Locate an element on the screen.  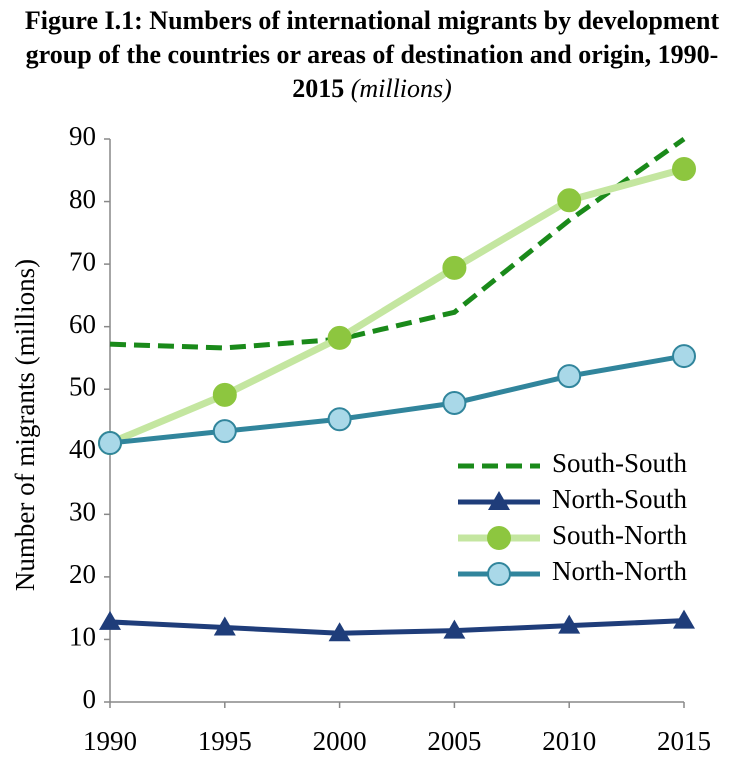
y-axis-label: Number of migrants (millions) is located at coordinates (25, 425).